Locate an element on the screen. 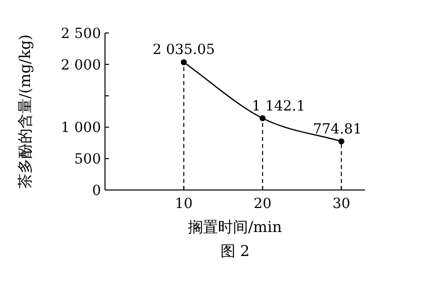 The image size is (427, 287). caption: 图 2 is located at coordinates (235, 251).